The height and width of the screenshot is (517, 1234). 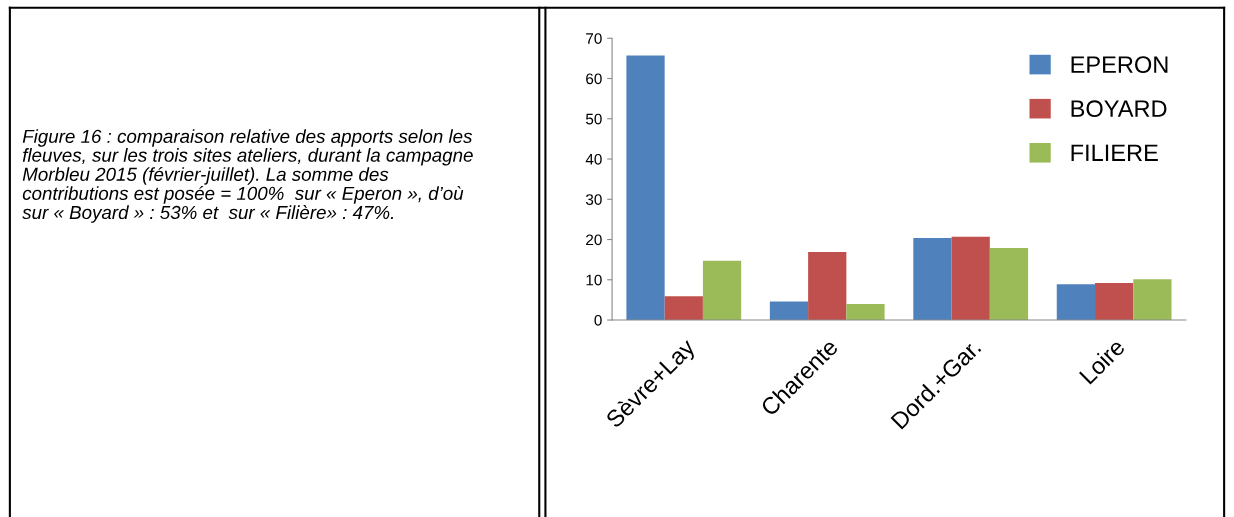 What do you see at coordinates (594, 38) in the screenshot?
I see `y-tick-label: 70` at bounding box center [594, 38].